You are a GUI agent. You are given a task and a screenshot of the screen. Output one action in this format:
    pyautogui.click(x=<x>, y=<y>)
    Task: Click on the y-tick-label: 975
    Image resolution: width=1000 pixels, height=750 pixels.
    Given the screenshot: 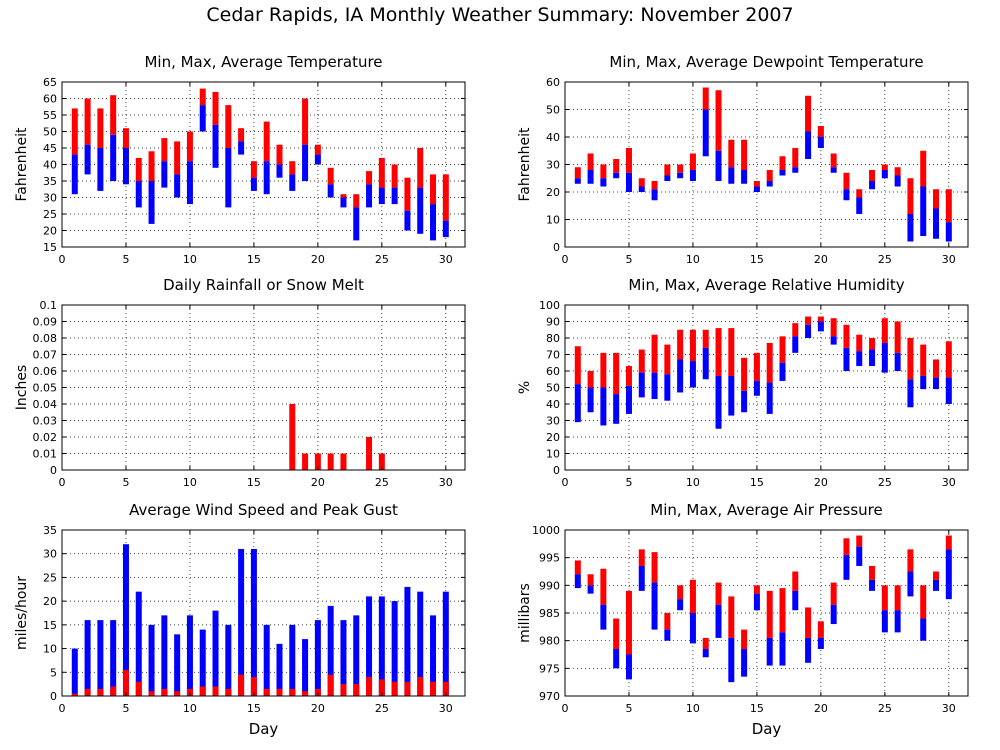 What is the action you would take?
    pyautogui.click(x=549, y=668)
    